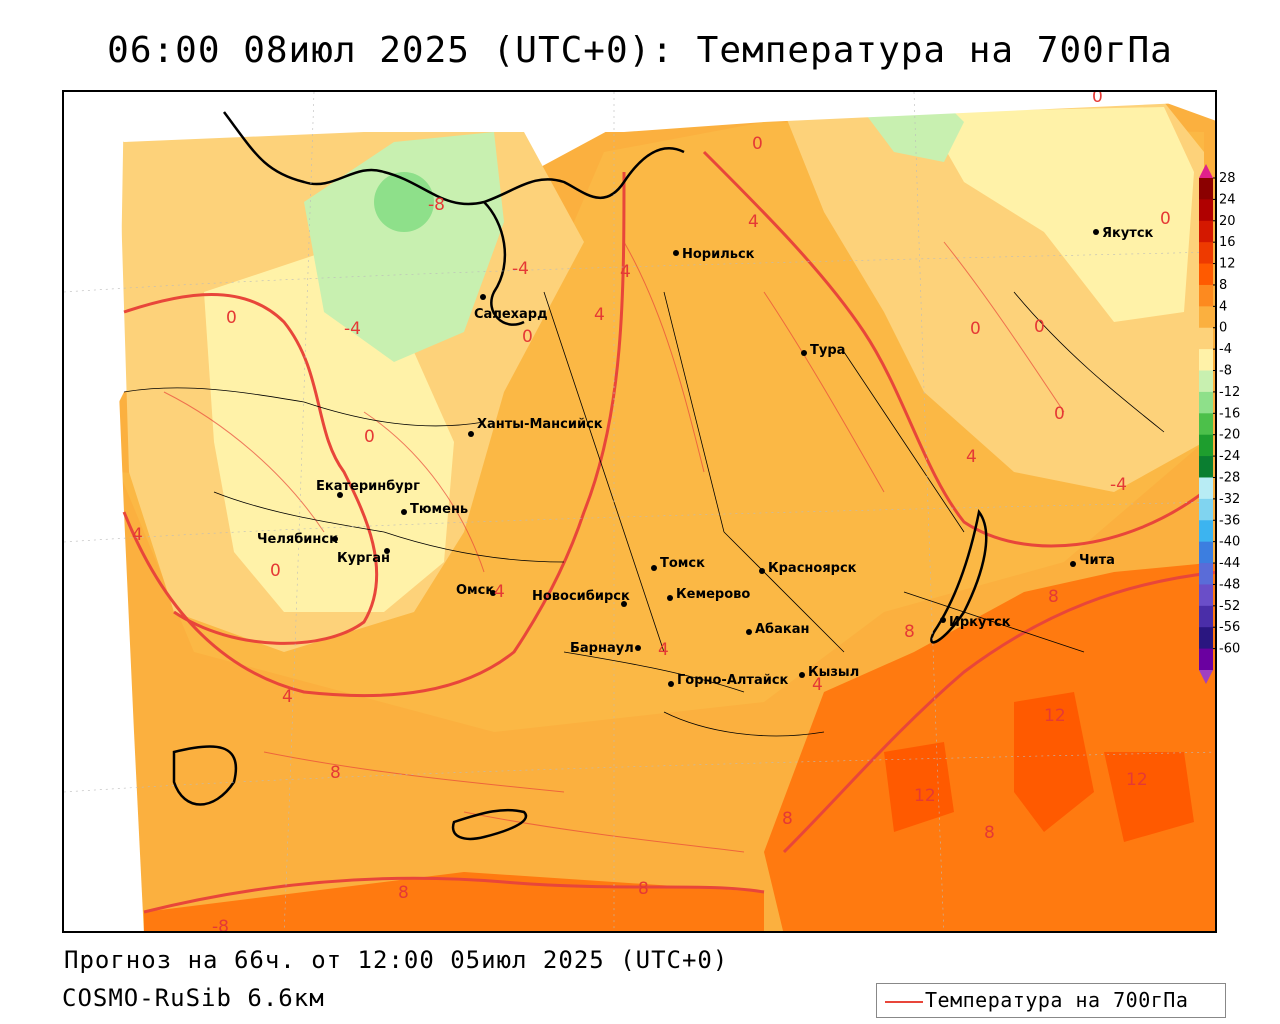 Image resolution: width=1280 pixels, height=1024 pixels. I want to click on city-label: Новосибирск, so click(581, 596).